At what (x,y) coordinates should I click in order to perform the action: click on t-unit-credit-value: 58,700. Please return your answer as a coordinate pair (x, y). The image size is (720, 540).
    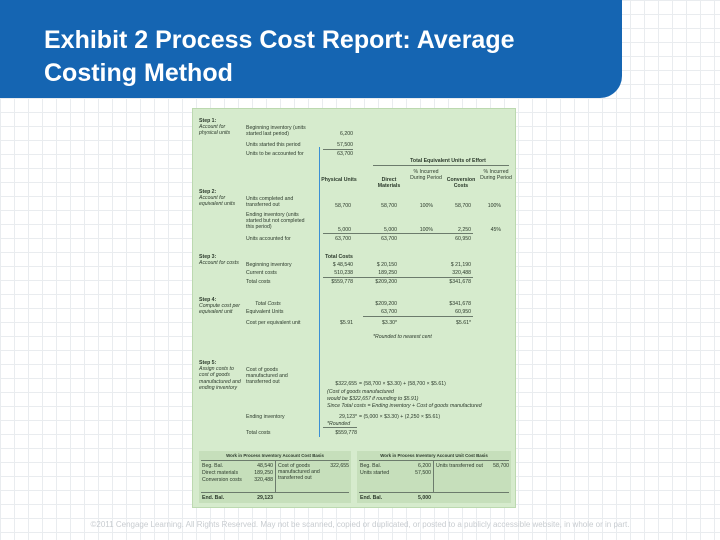
    Looking at the image, I should click on (501, 466).